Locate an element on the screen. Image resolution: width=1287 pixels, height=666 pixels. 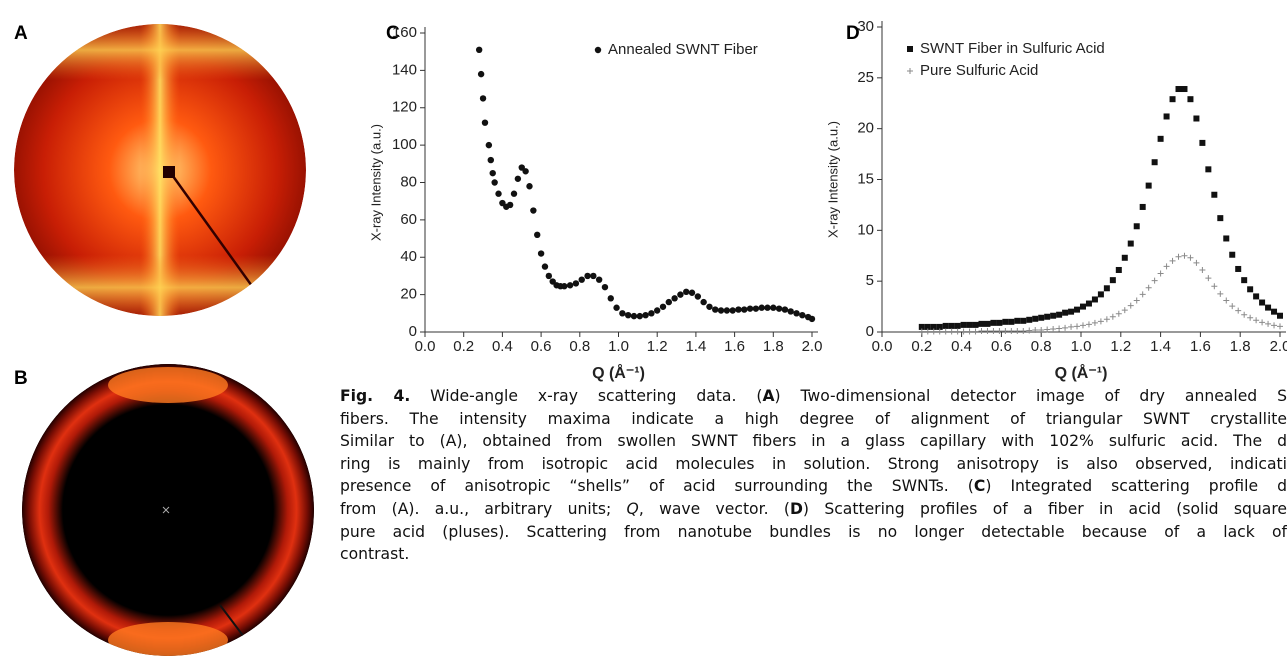
y-tick-label: 15 is located at coordinates (865, 178).